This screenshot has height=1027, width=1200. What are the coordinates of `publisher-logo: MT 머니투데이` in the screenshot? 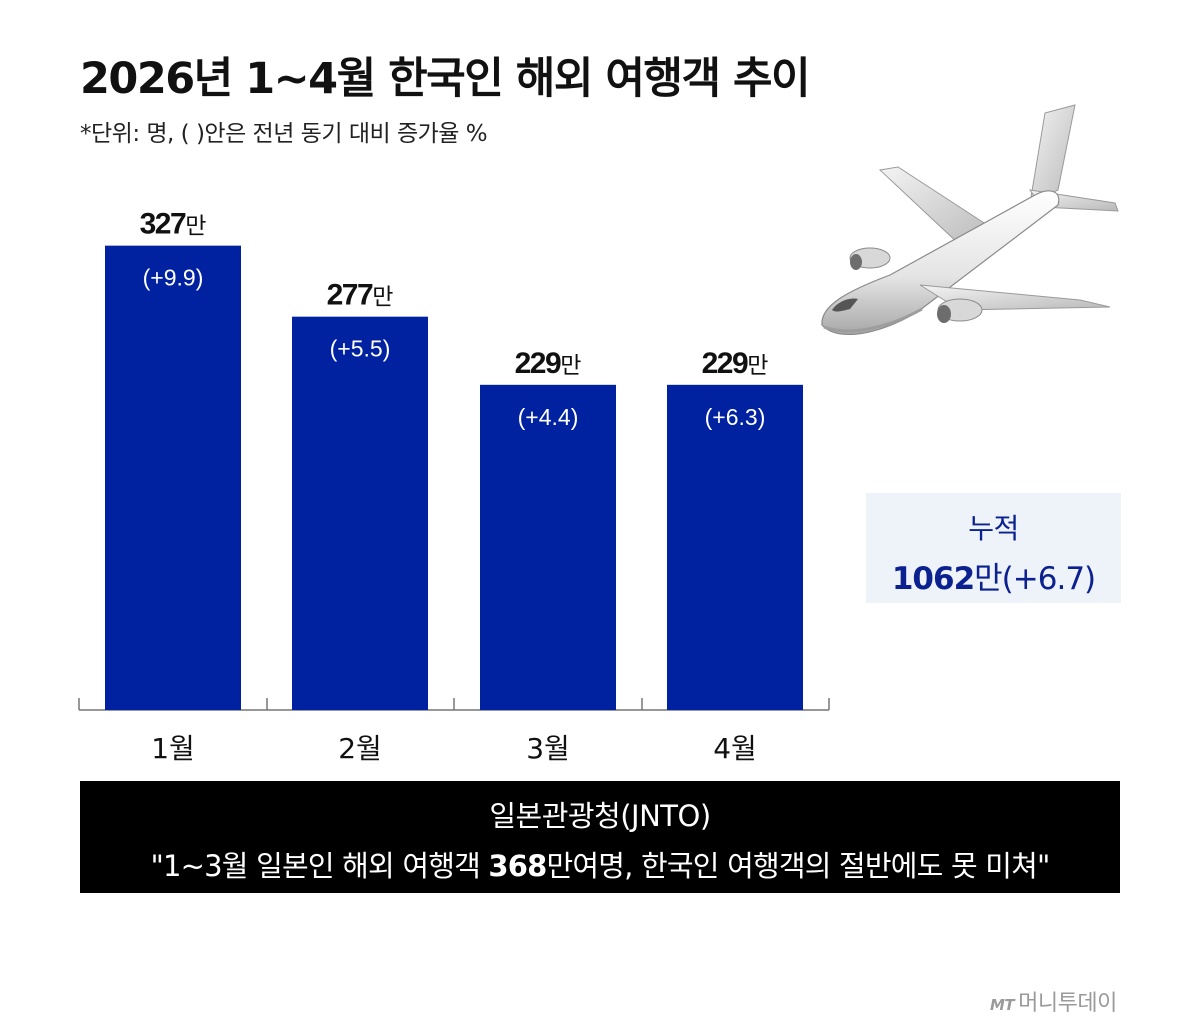 It's located at (1053, 1001).